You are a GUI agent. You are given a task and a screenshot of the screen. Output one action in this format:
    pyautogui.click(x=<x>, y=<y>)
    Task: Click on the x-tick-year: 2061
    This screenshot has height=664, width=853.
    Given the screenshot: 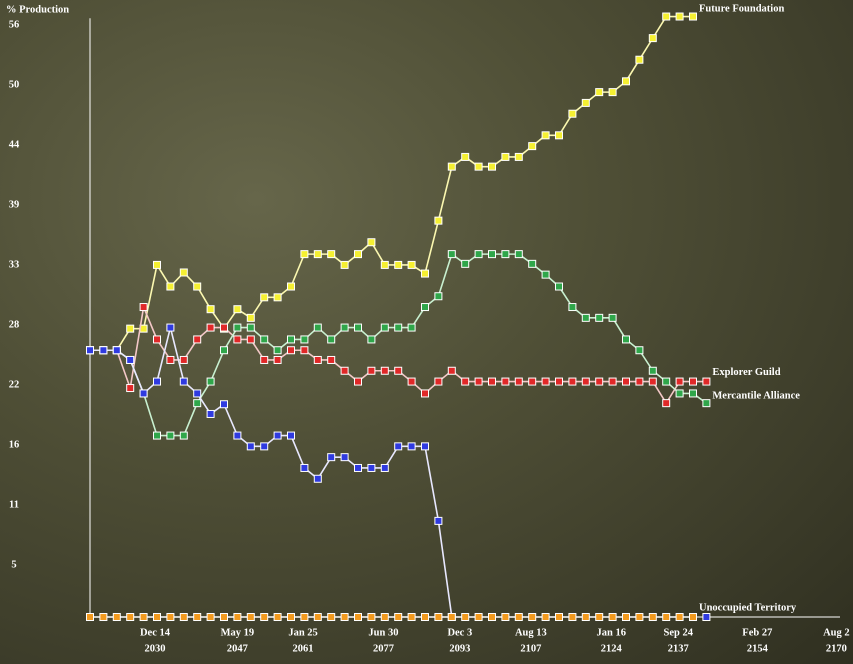 What is the action you would take?
    pyautogui.click(x=303, y=648)
    